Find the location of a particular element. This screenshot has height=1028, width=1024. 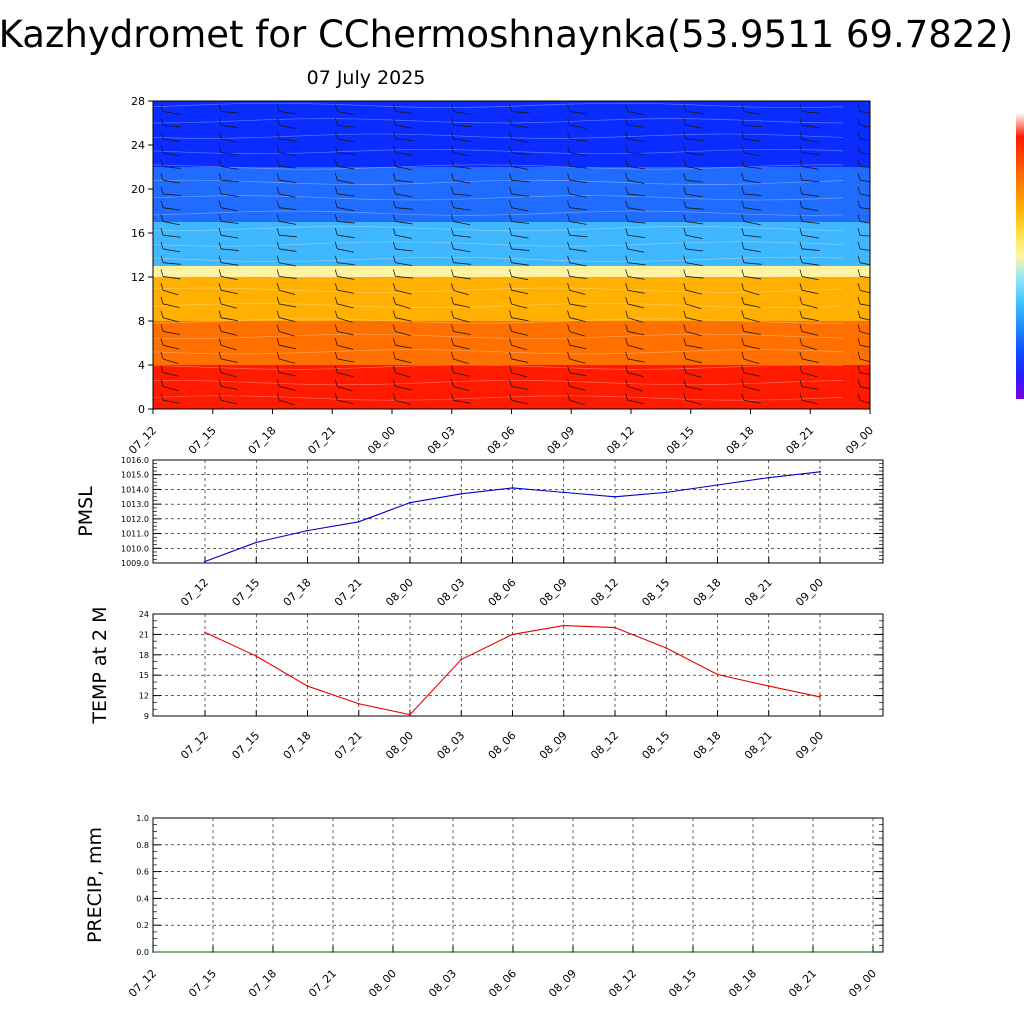

y-tick-label: 1013.0 is located at coordinates (135, 504).